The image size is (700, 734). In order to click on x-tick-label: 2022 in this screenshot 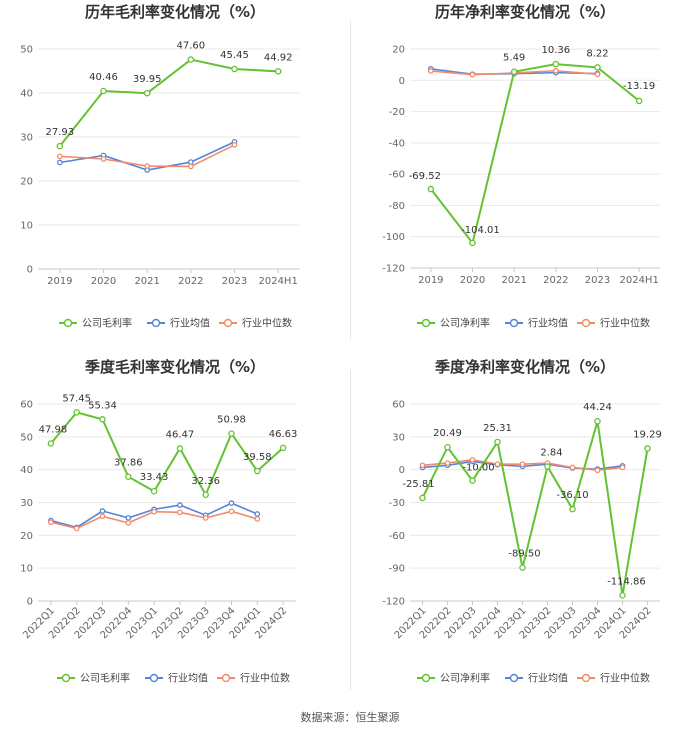, I will do `click(190, 281)`.